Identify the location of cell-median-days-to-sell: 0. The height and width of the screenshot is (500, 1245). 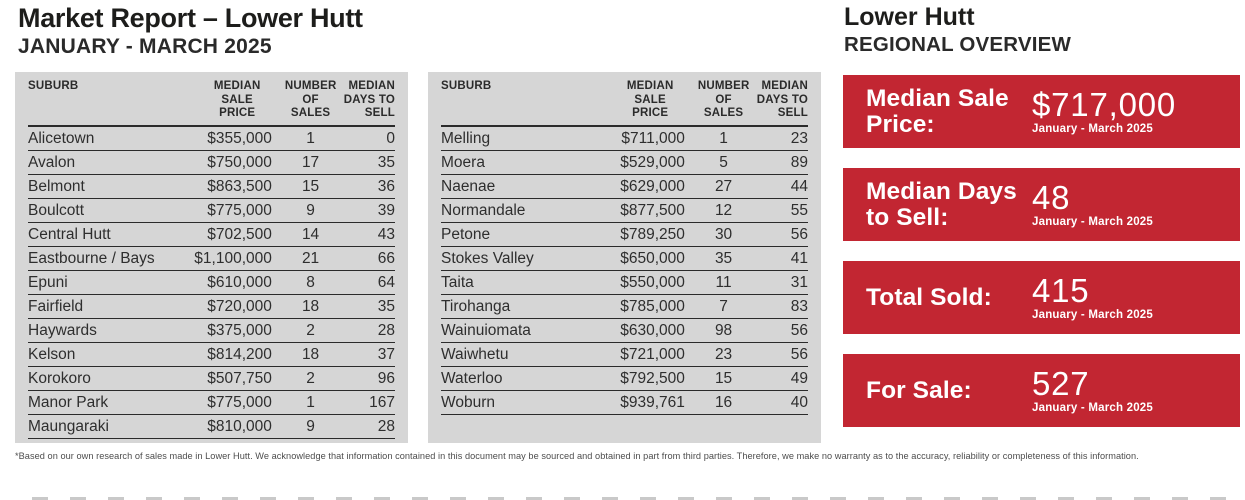
(365, 138).